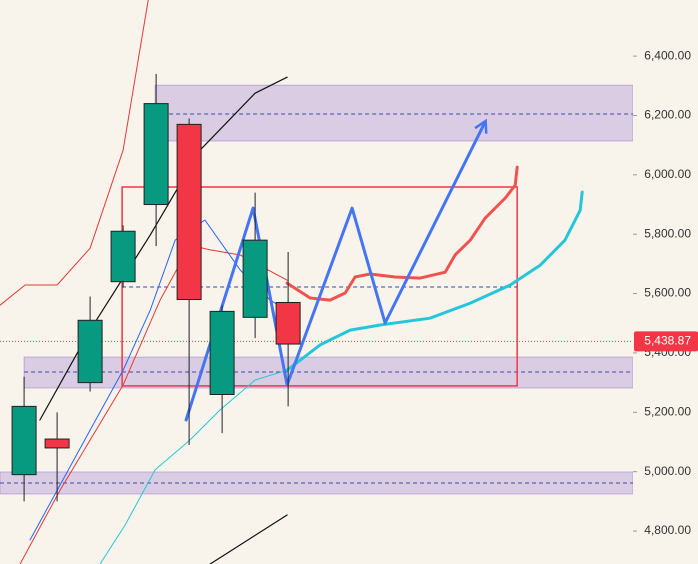 The height and width of the screenshot is (564, 698). I want to click on y-tick-label: 5,600.00, so click(667, 293).